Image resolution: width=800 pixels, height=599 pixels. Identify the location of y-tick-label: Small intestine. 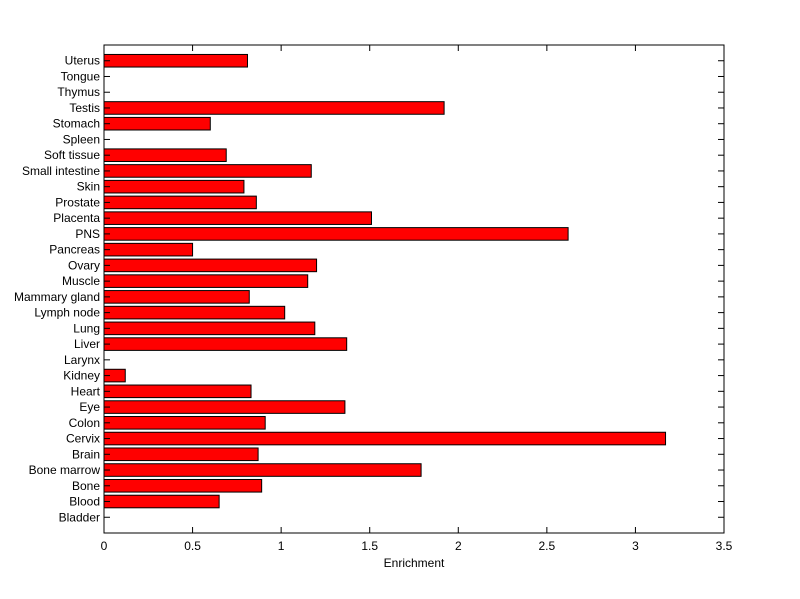
(61, 171).